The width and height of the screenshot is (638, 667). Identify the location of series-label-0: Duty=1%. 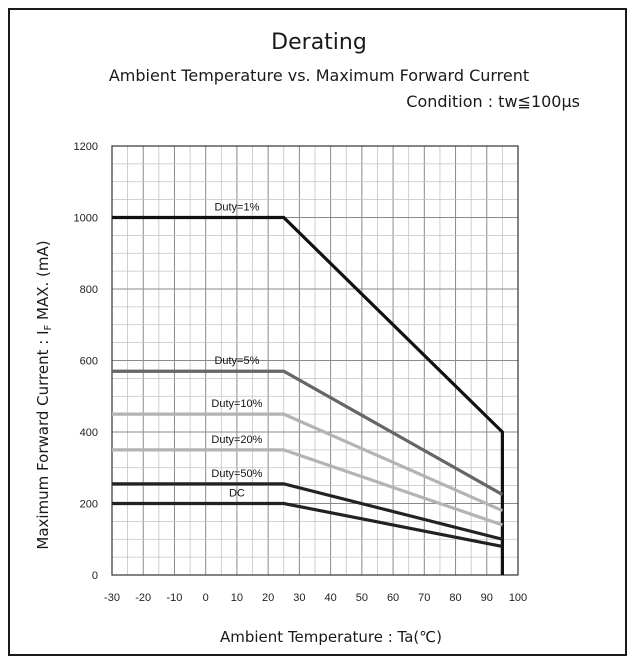
(236, 208).